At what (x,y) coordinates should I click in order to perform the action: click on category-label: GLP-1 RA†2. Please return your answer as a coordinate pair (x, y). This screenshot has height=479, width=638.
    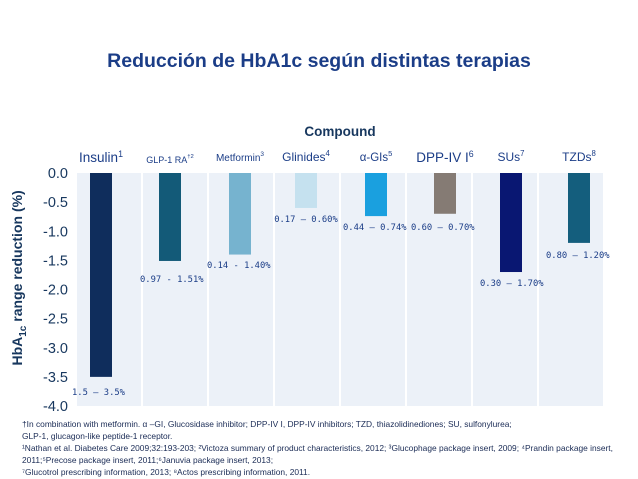
    Looking at the image, I should click on (170, 159).